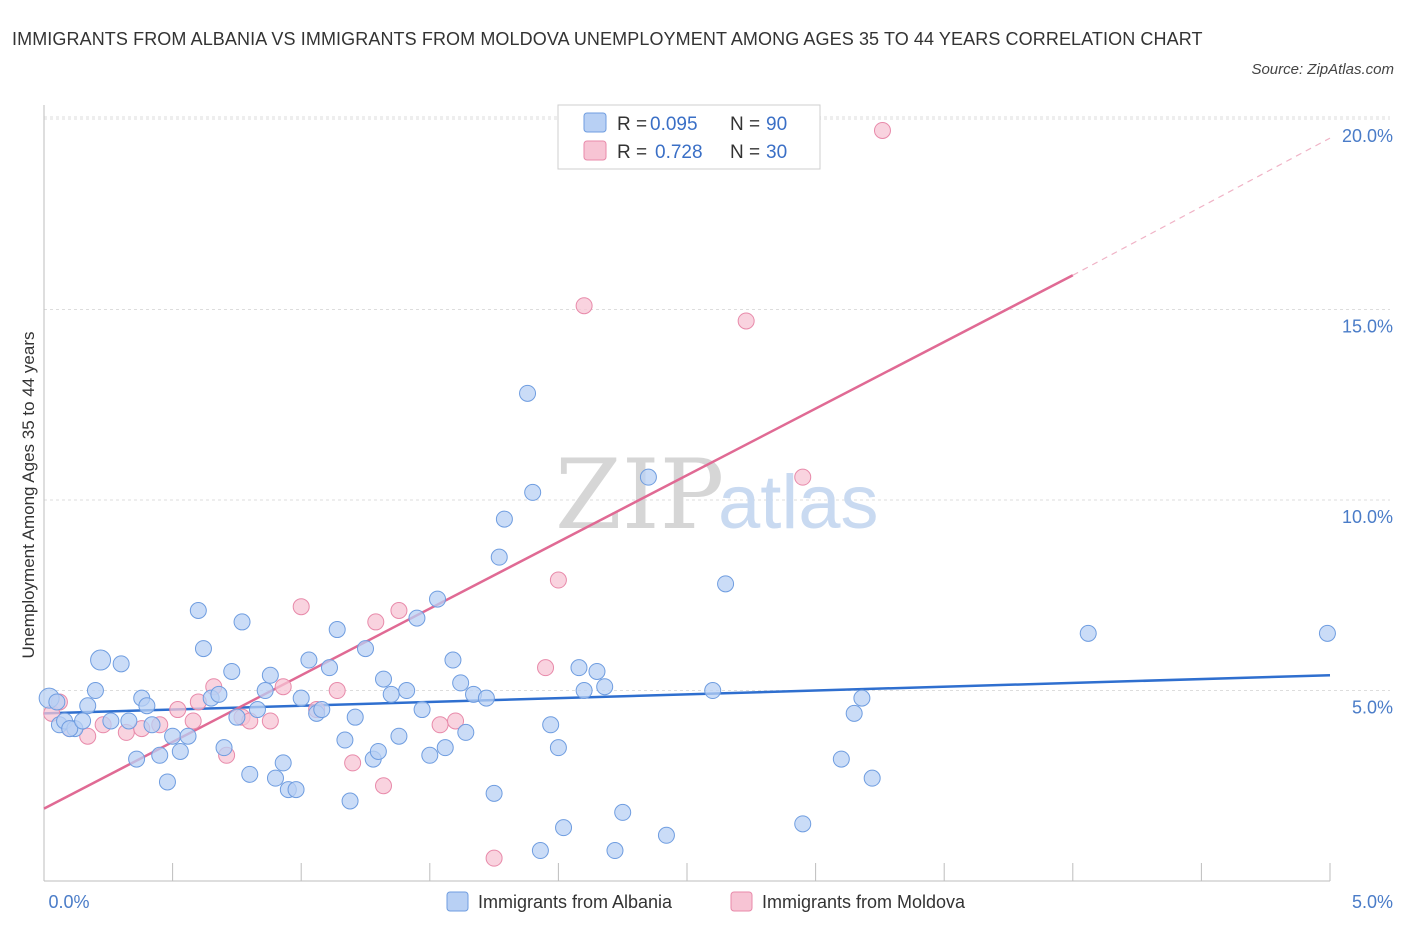 The image size is (1406, 930). I want to click on legend-swatch-albania, so click(595, 122).